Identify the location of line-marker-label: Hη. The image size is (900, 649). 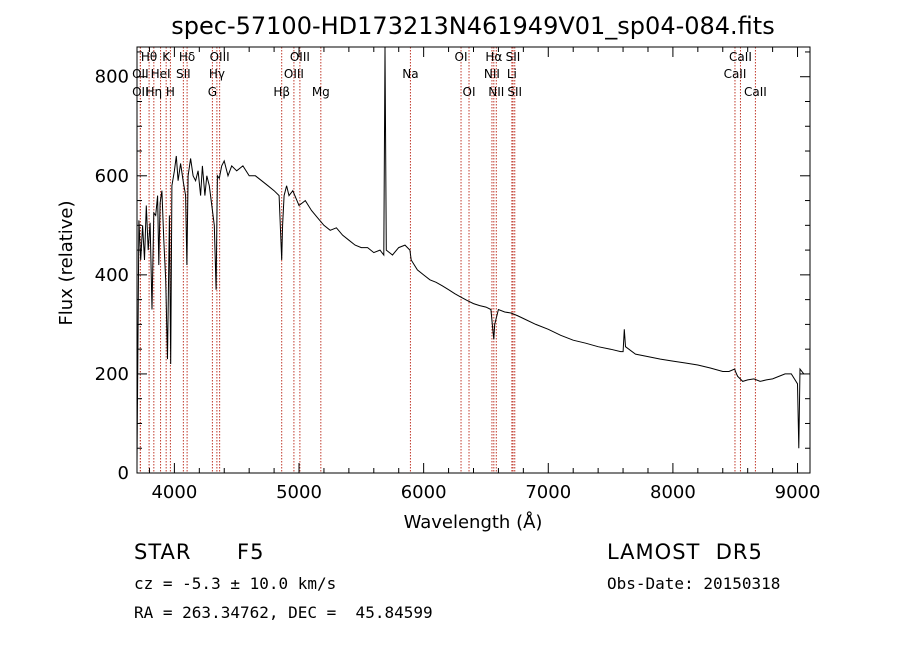
(154, 92).